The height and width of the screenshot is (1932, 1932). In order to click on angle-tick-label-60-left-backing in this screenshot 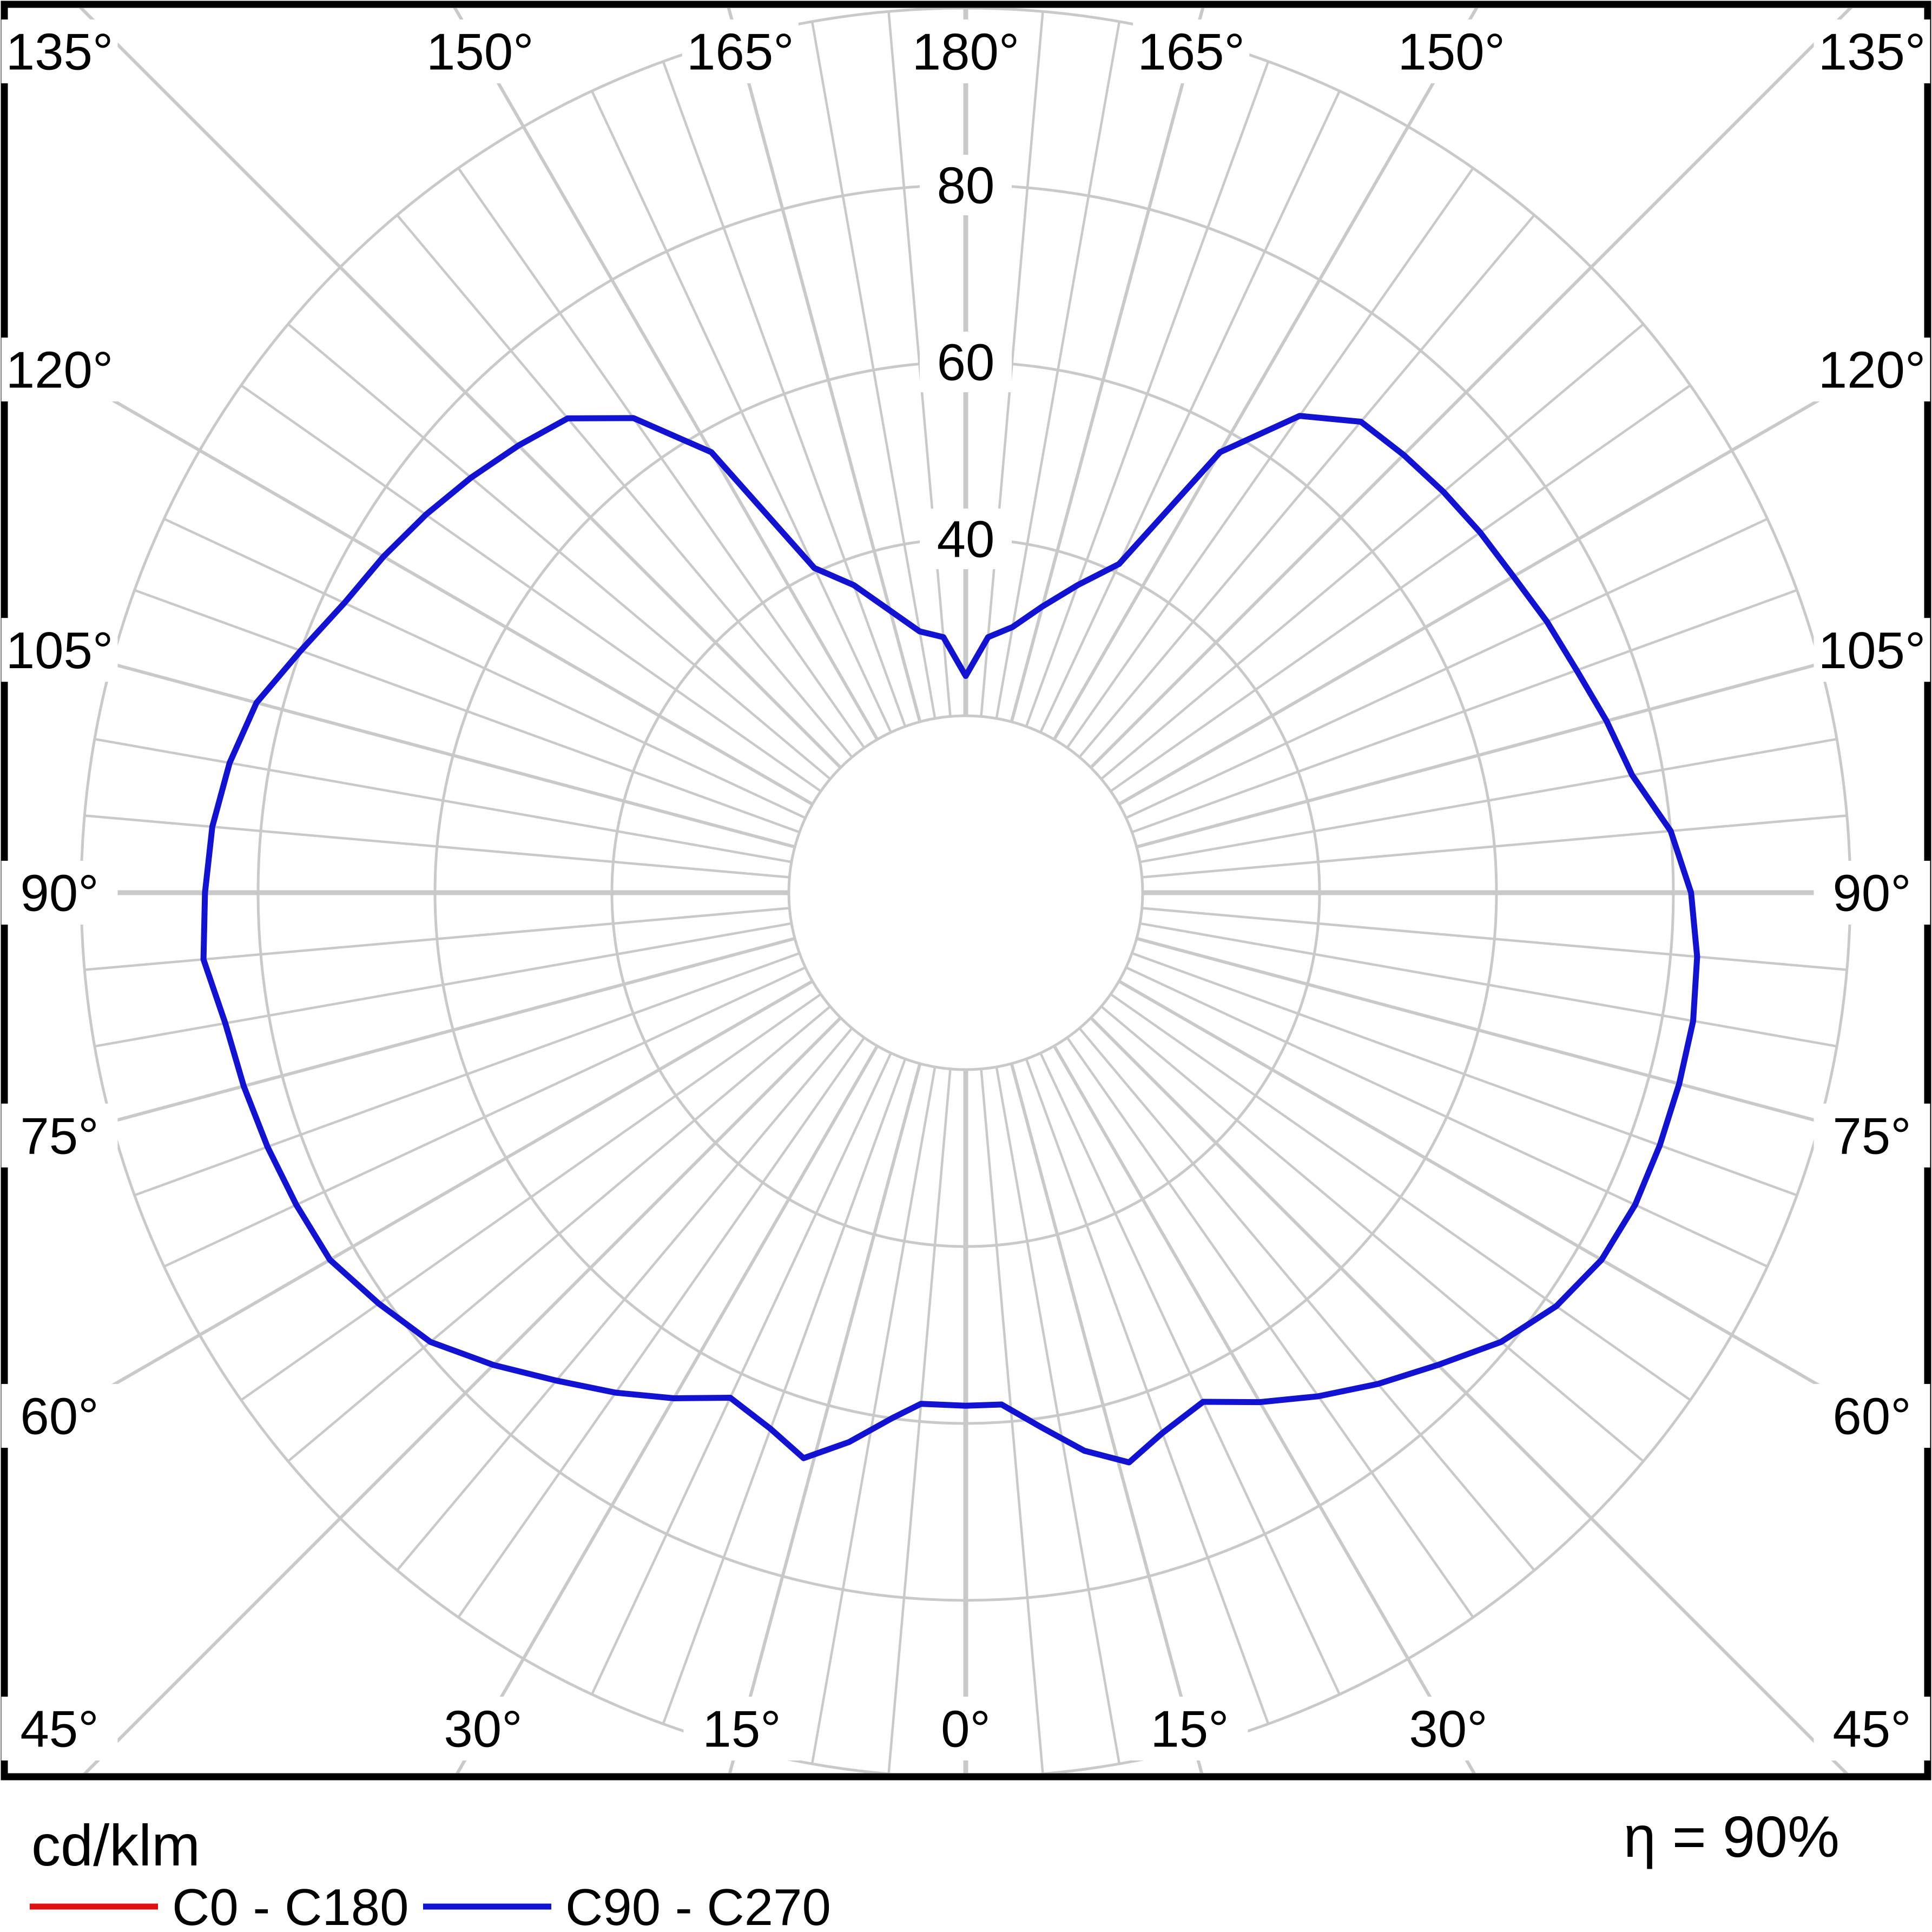, I will do `click(60, 1416)`.